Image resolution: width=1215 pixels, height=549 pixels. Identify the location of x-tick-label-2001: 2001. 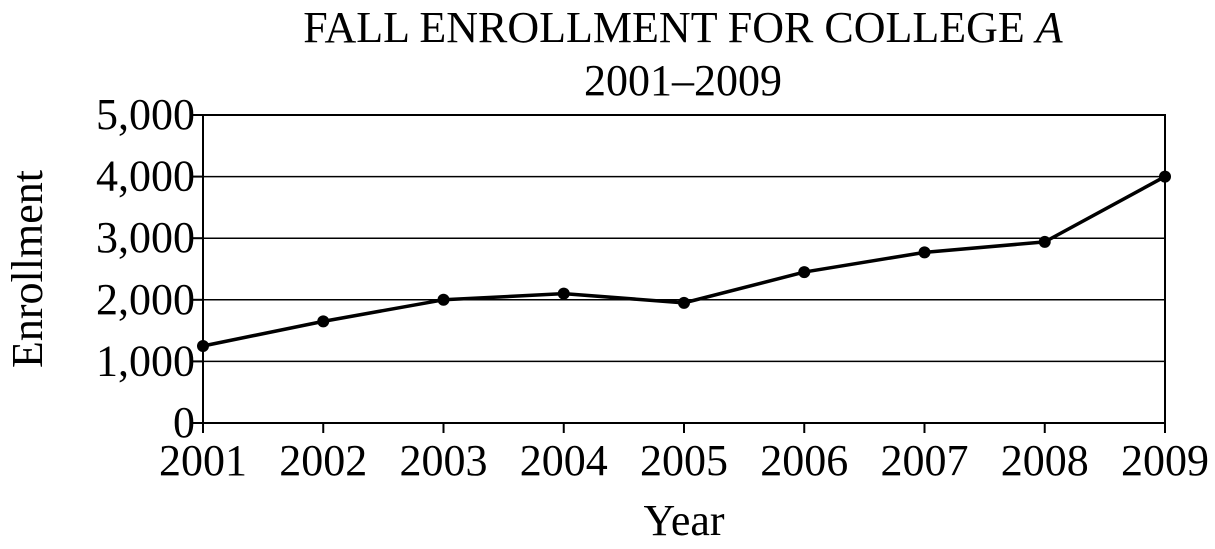
(203, 460).